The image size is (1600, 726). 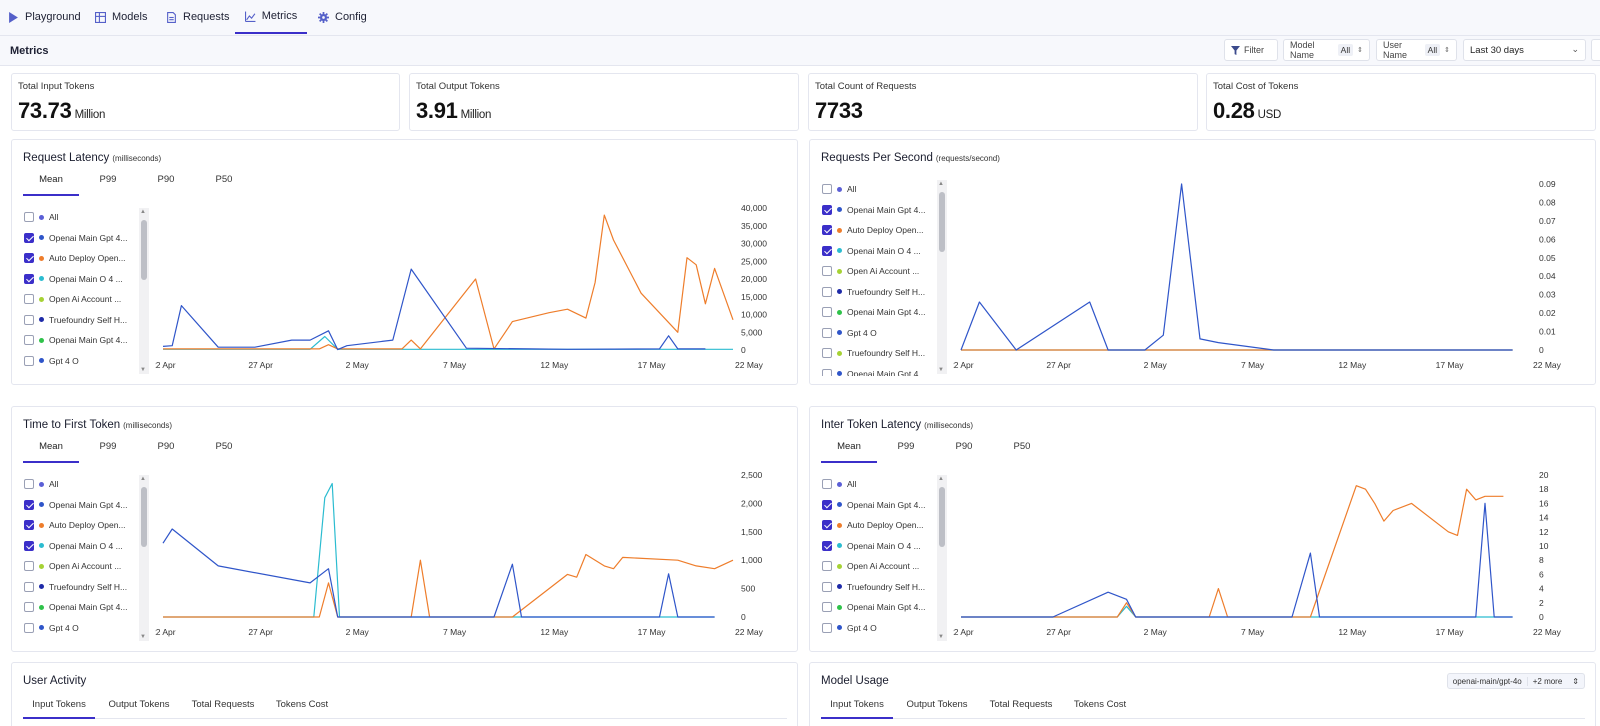 What do you see at coordinates (197, 17) in the screenshot?
I see `nav-requests: Requests` at bounding box center [197, 17].